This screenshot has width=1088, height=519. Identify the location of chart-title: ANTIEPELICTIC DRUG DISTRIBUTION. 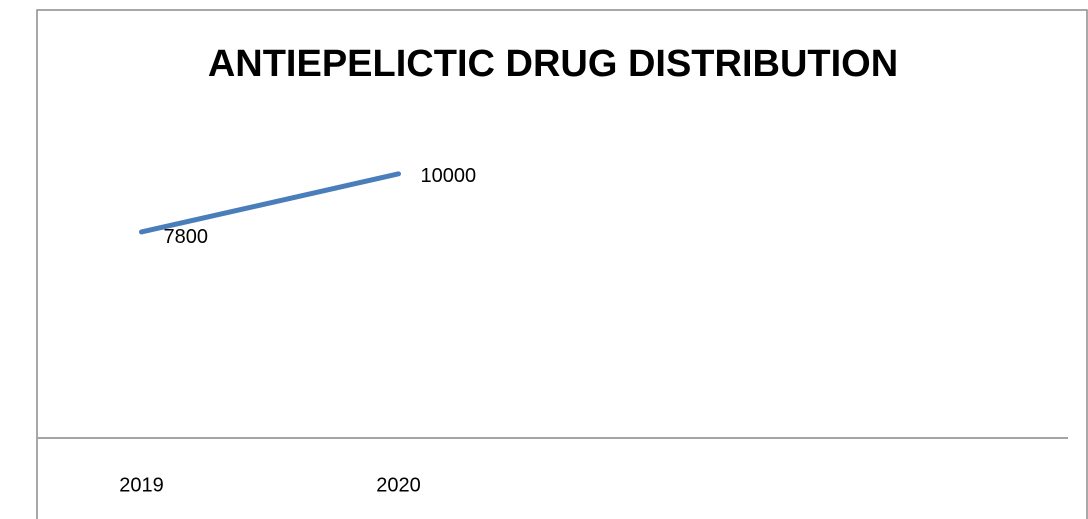
(553, 64).